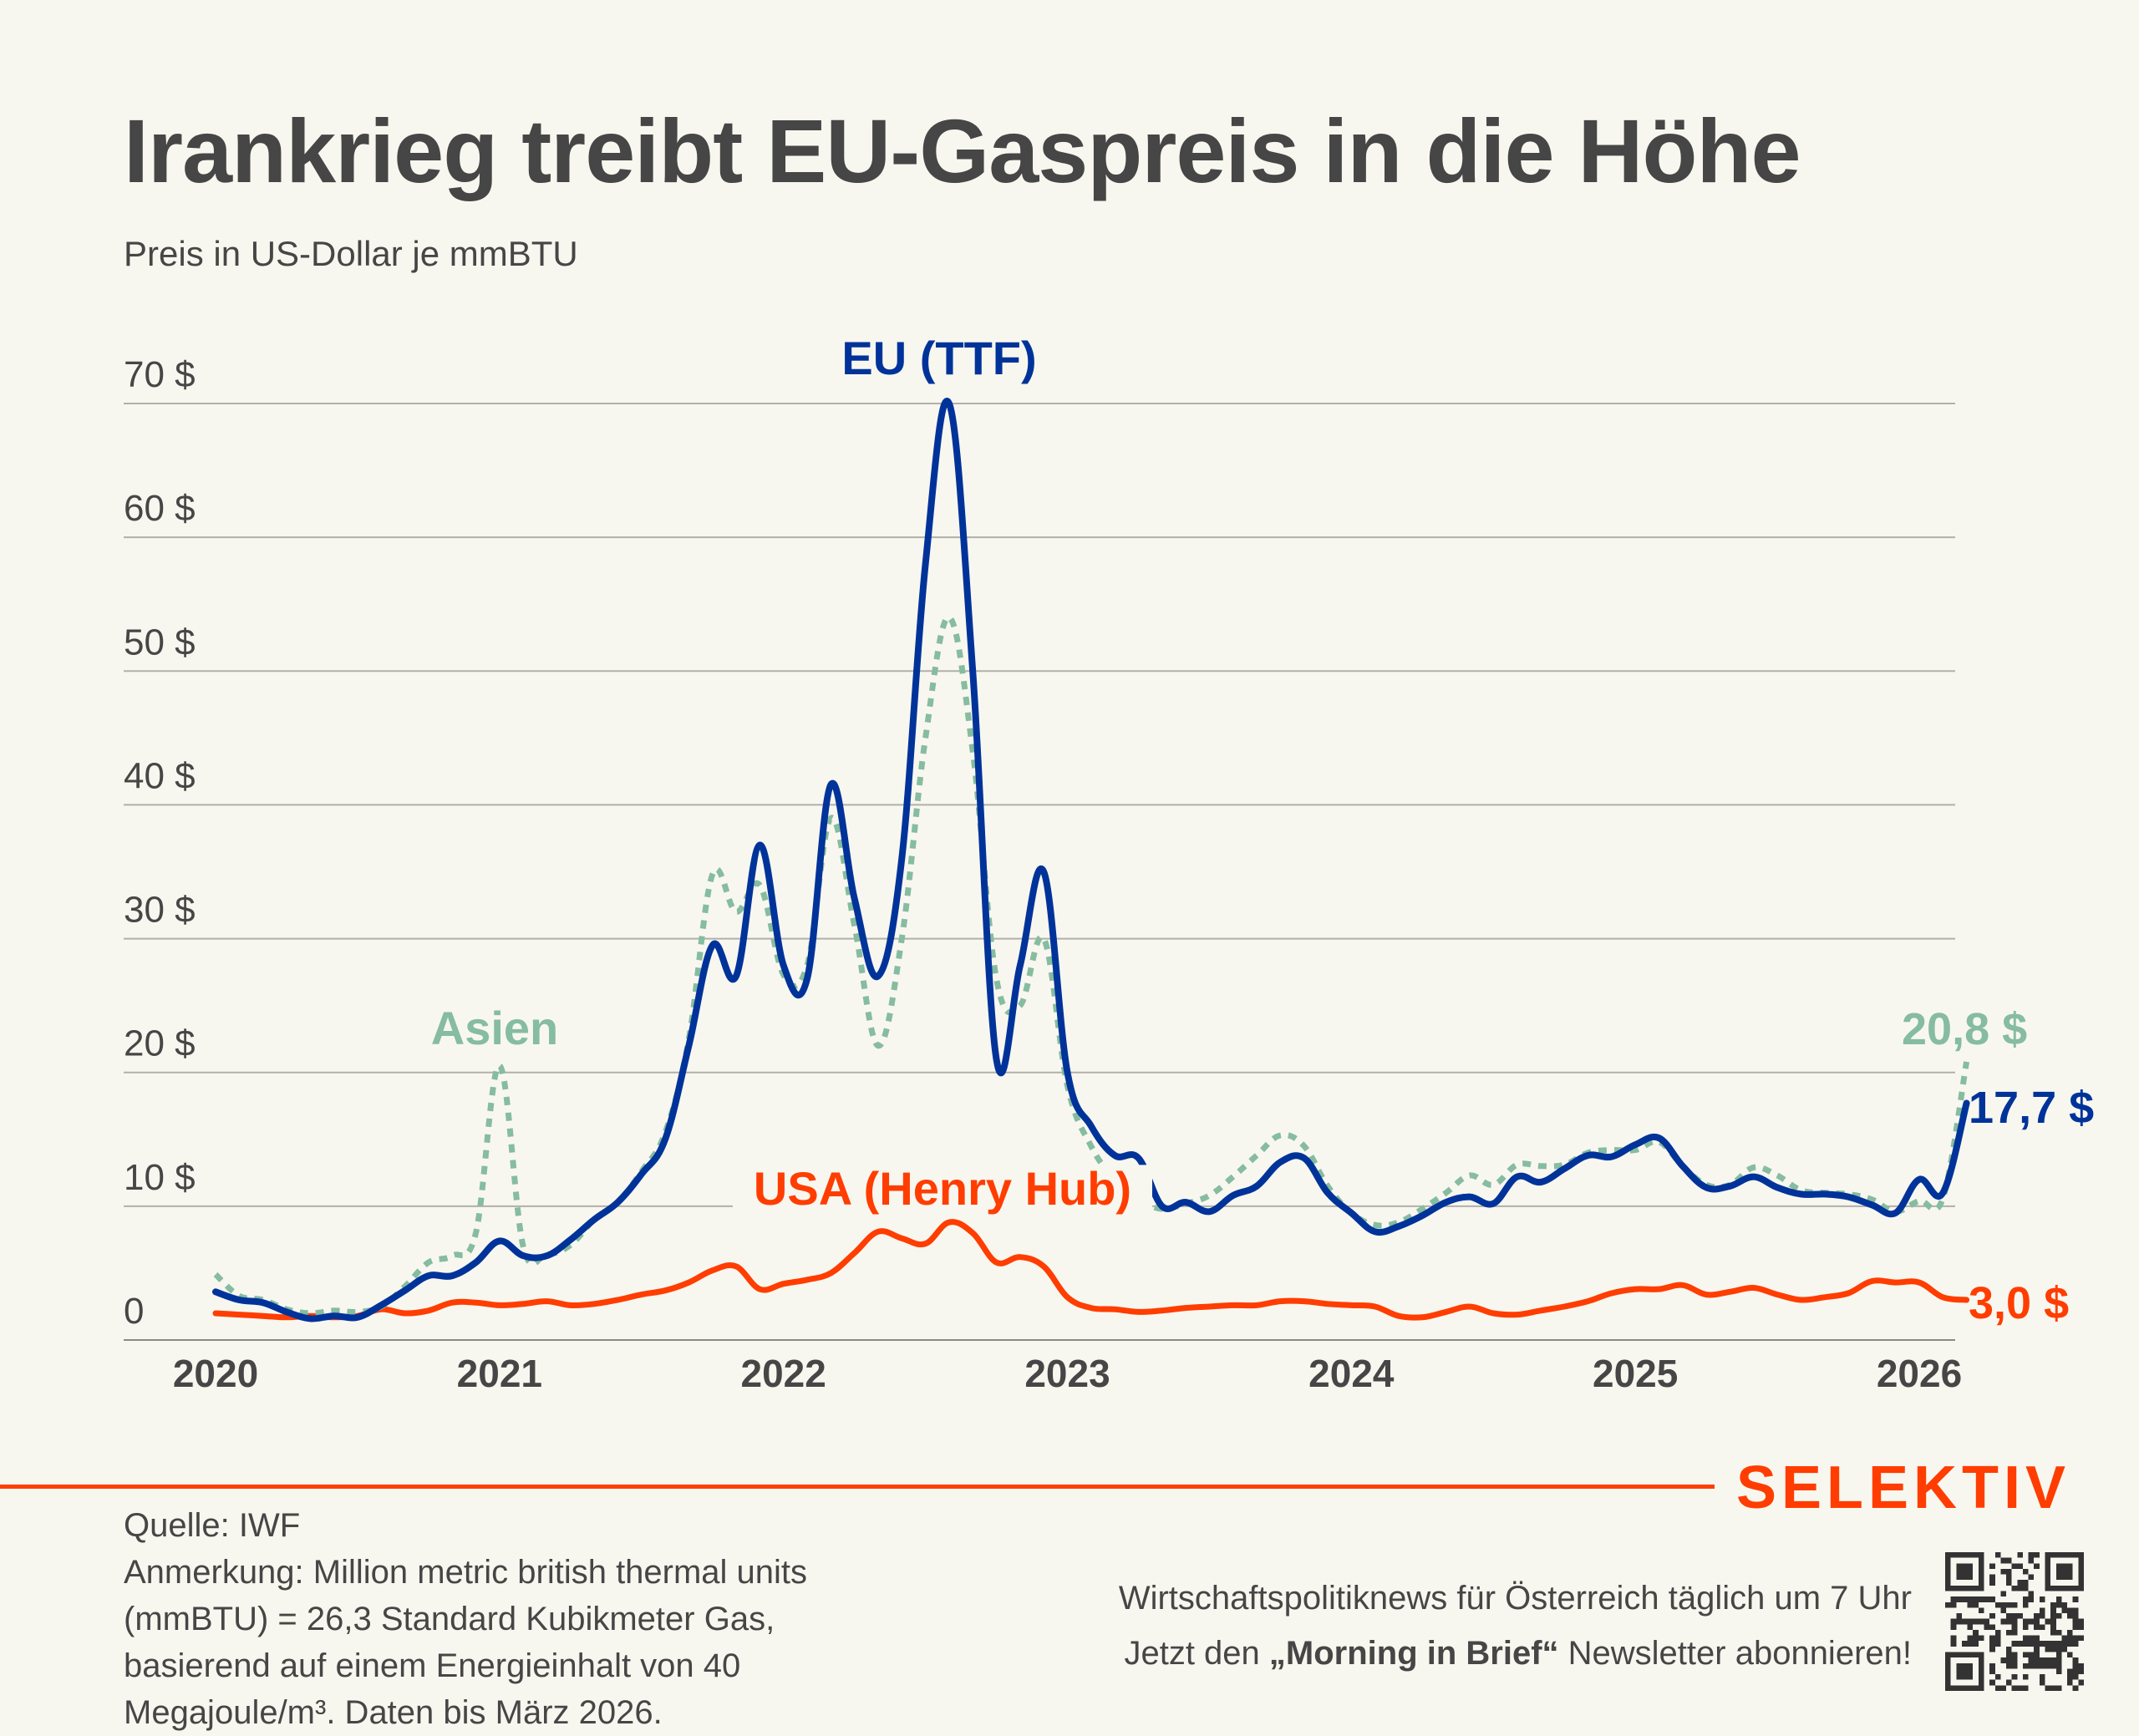  I want to click on x-tick-label: 2025, so click(1635, 1373).